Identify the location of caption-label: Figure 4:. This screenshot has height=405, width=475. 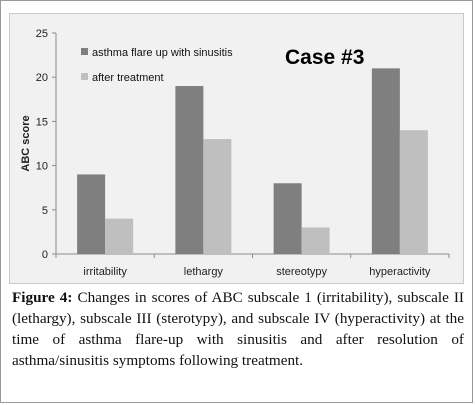
(42, 297).